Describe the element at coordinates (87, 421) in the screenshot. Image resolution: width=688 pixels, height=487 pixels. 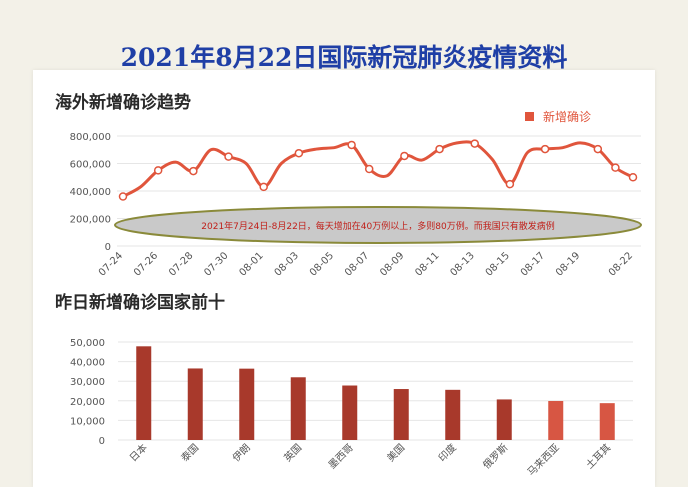
I see `bar-y-tick-label: 10,000` at that location.